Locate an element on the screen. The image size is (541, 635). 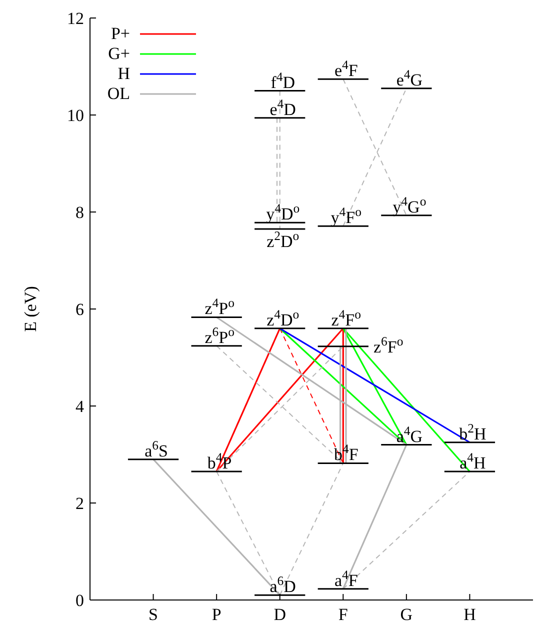
legend-label: G+ is located at coordinates (118, 54).